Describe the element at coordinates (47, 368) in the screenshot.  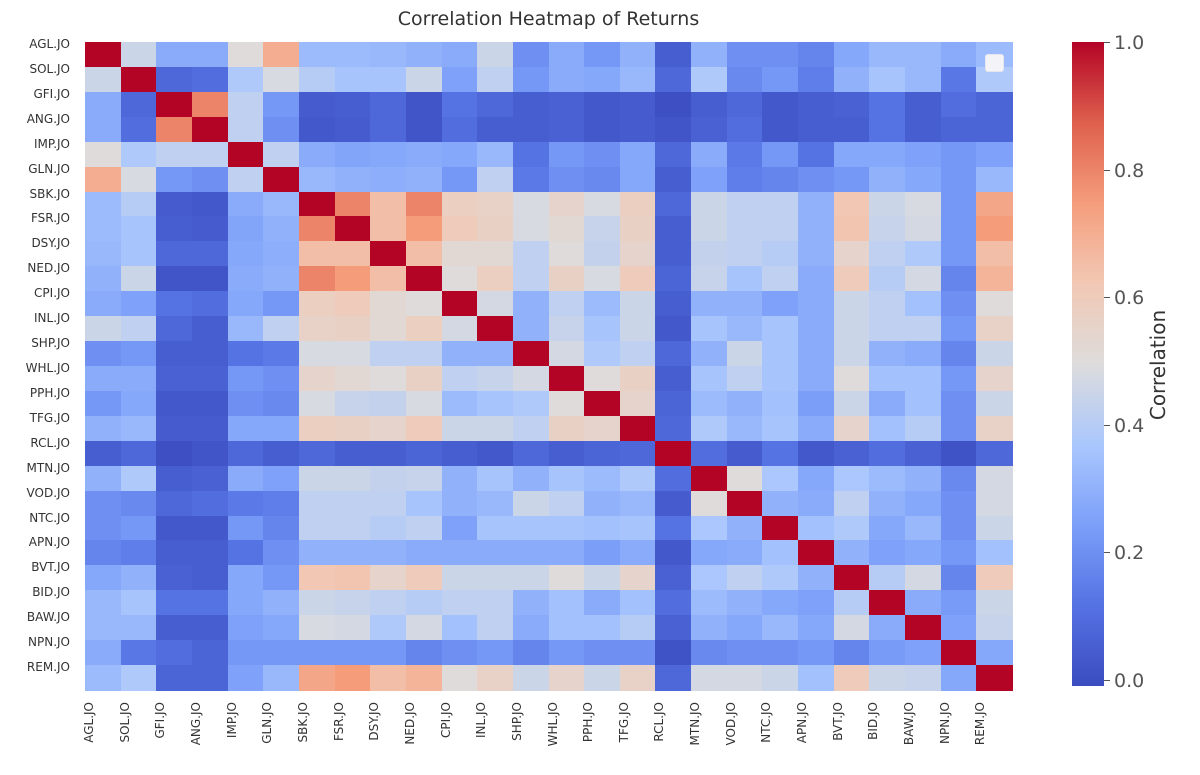
I see `y-tick-label: WHL.JO` at that location.